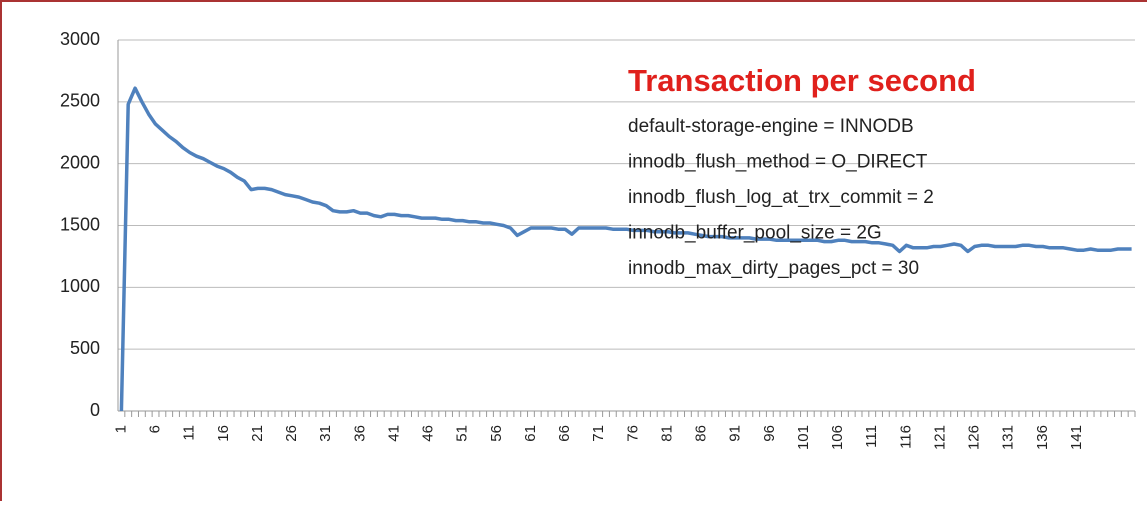  I want to click on x-tick-label: 6, so click(155, 429).